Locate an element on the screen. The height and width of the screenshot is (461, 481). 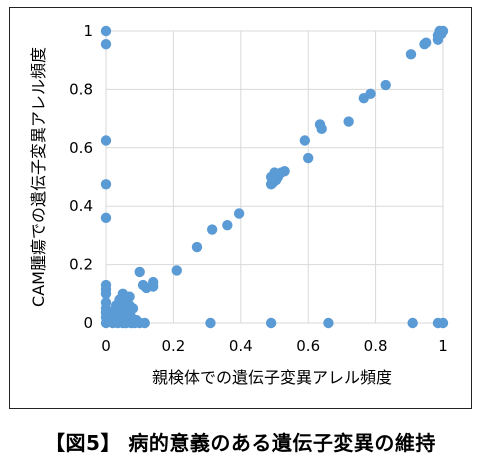
y-axis-title: CAM腫瘍での遺伝子変異アレル頻度 is located at coordinates (38, 177).